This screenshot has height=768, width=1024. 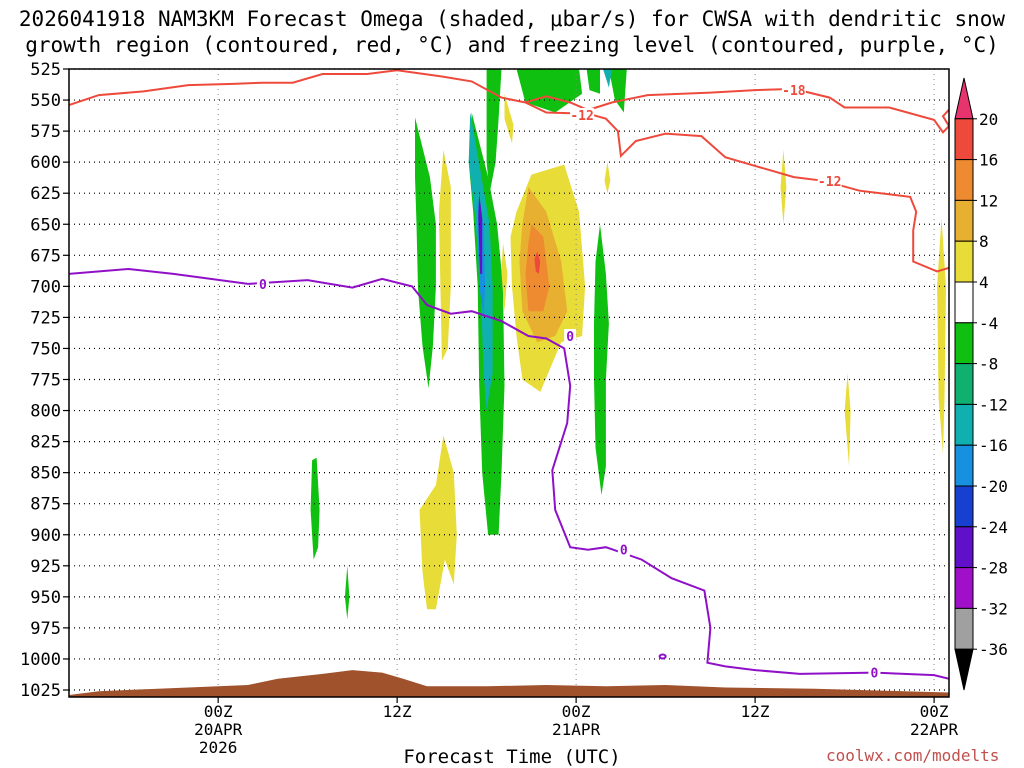 I want to click on colorbar-label-3: 8, so click(x=984, y=241).